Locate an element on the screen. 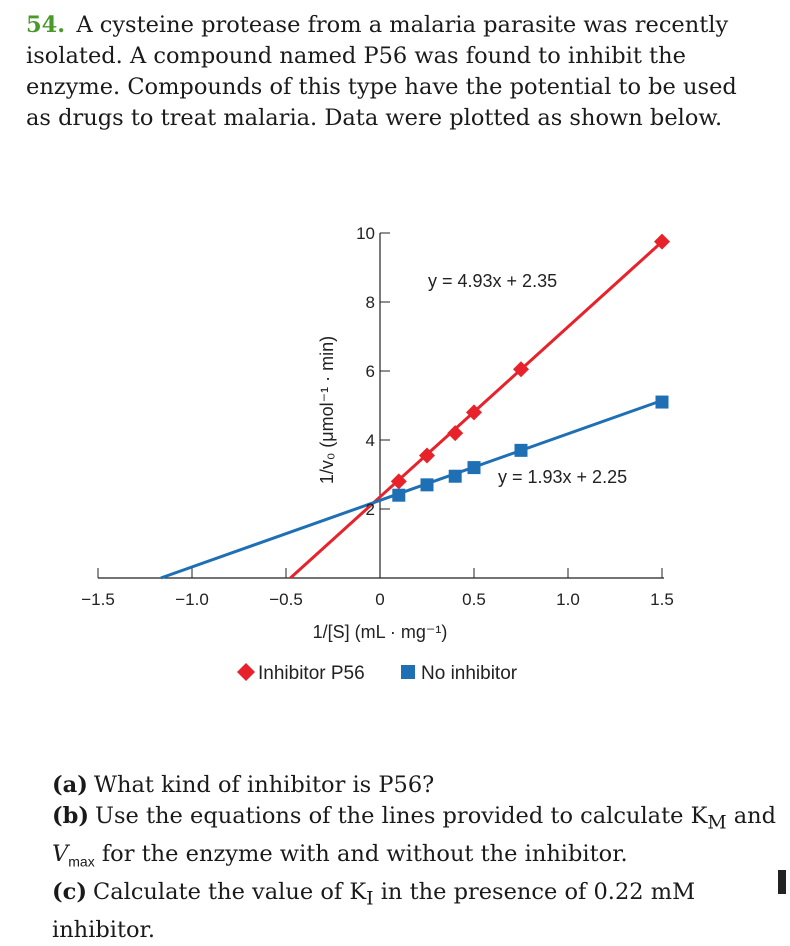  subscript: I is located at coordinates (370, 899).